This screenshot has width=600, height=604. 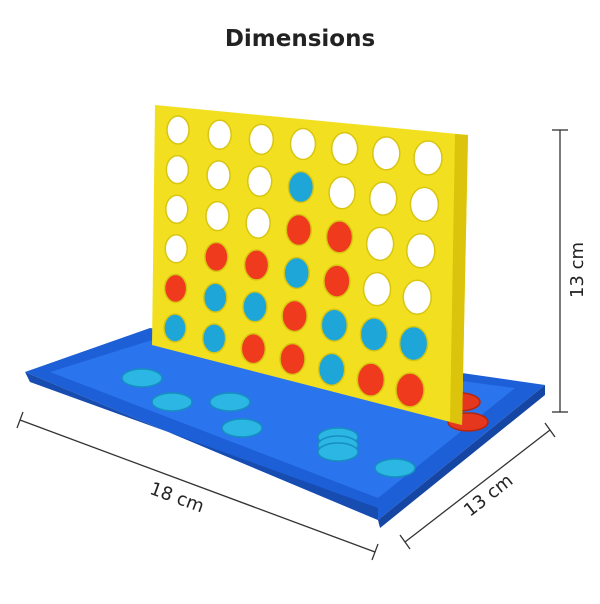 What do you see at coordinates (459, 279) in the screenshot?
I see `board-edge` at bounding box center [459, 279].